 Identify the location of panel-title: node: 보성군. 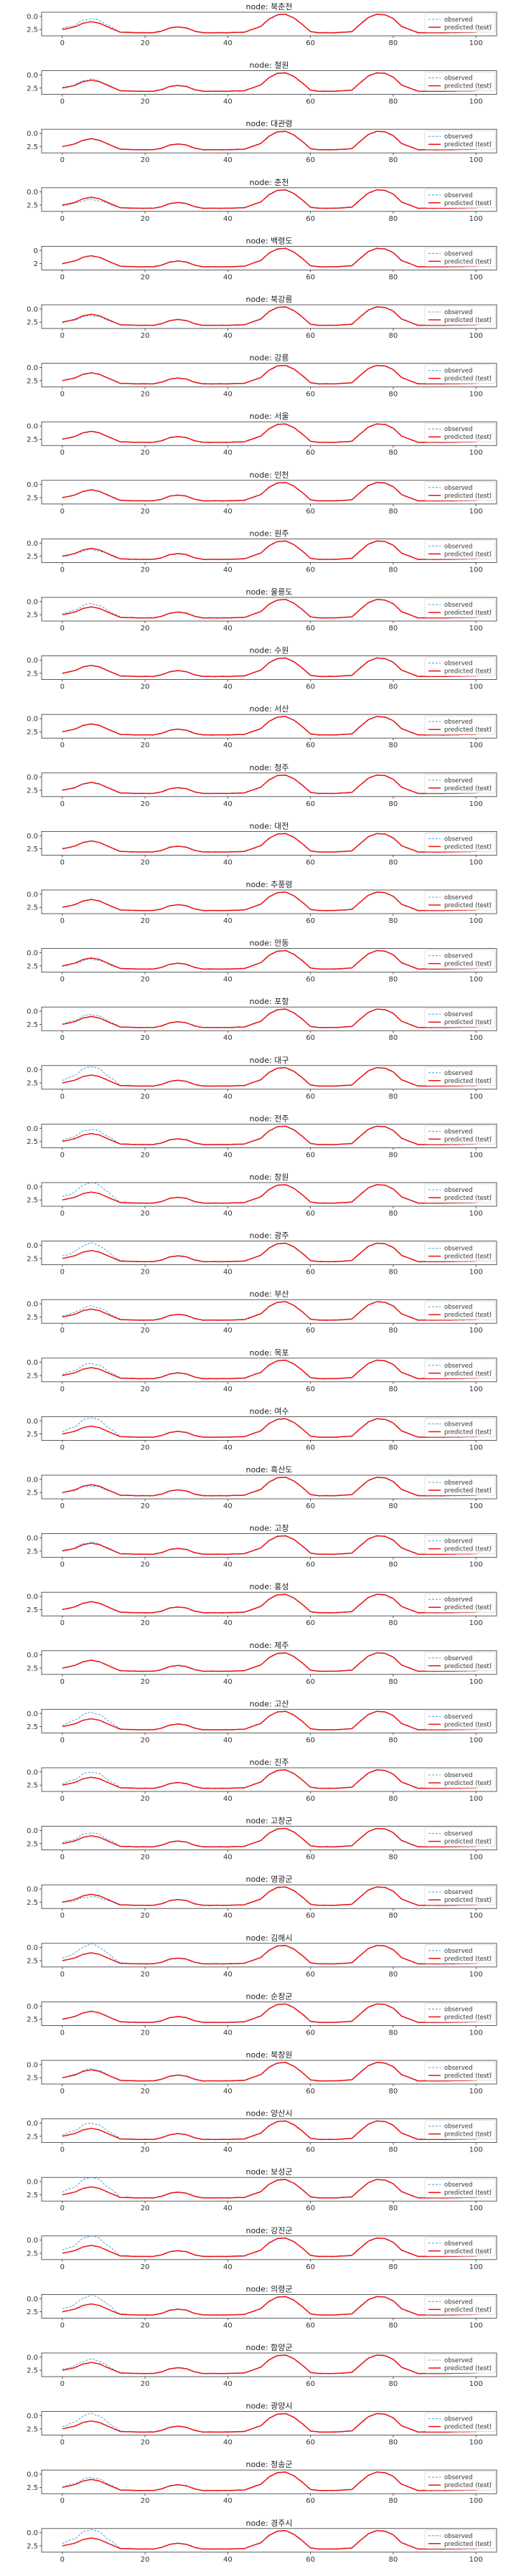
(268, 2172).